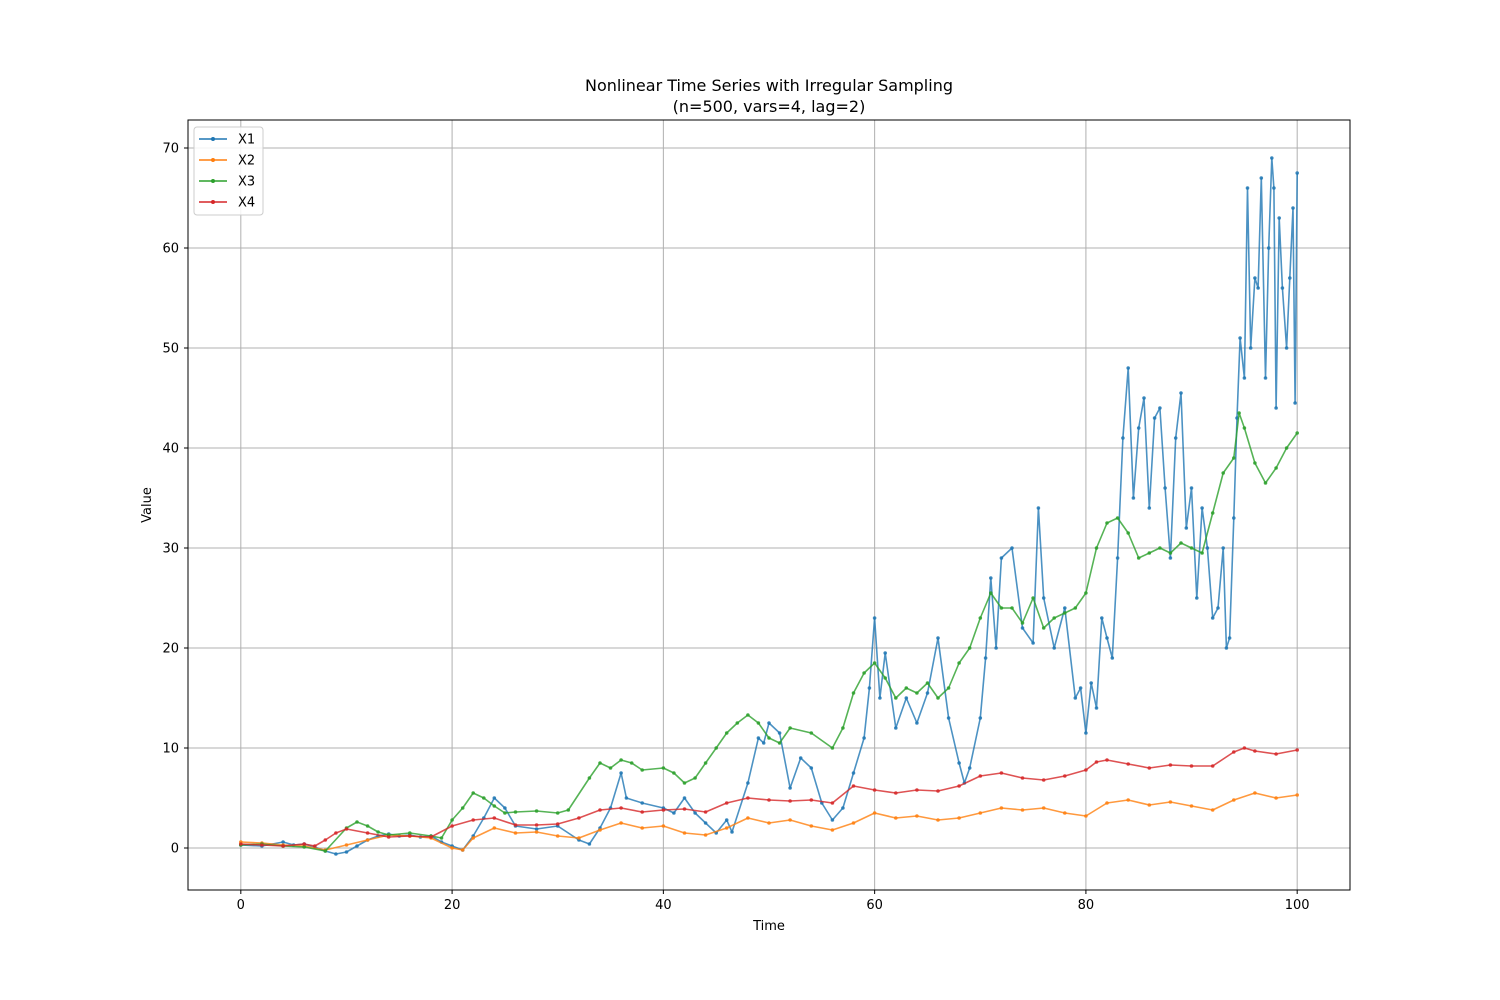  Describe the element at coordinates (452, 905) in the screenshot. I see `x-tick-label: 20` at that location.